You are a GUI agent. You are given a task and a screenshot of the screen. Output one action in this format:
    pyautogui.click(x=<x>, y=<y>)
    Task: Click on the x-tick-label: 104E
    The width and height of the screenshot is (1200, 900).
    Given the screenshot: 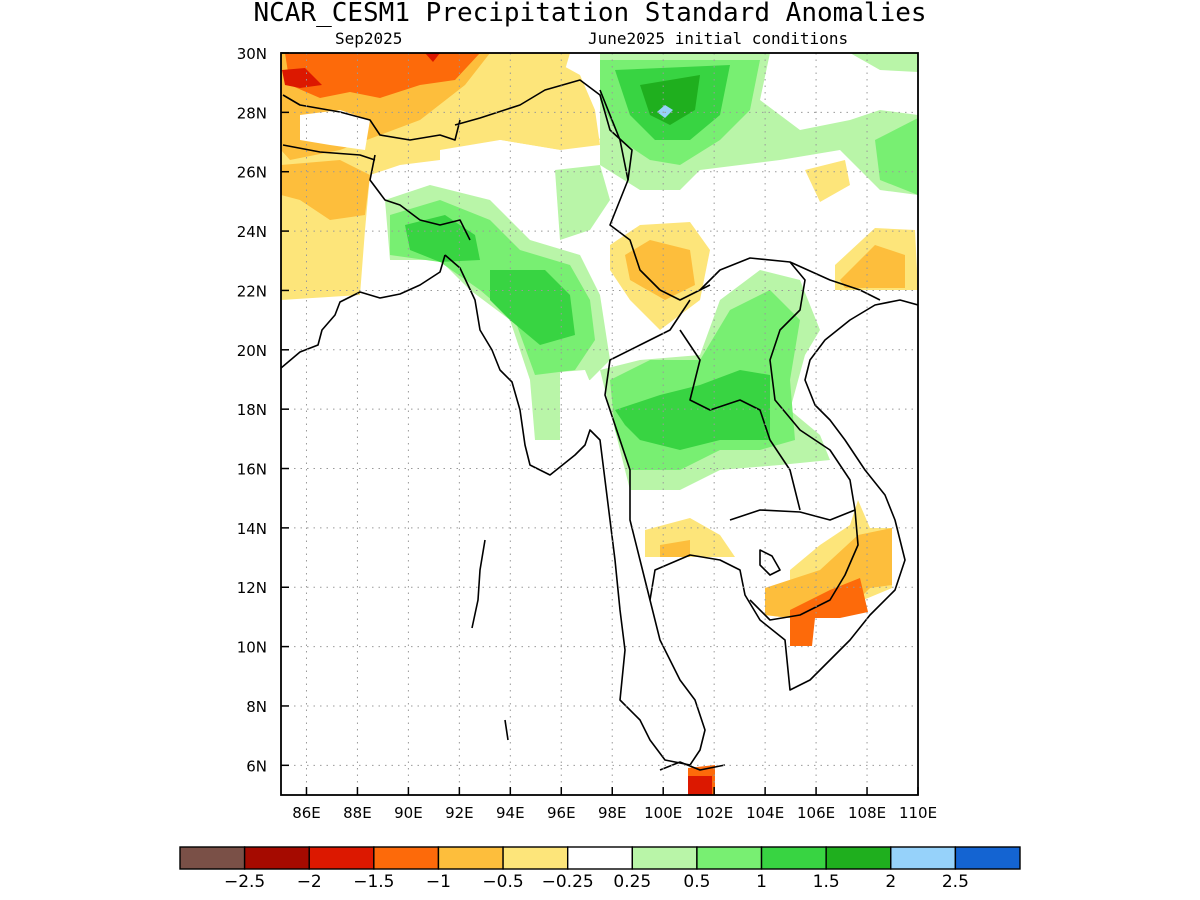 What is the action you would take?
    pyautogui.click(x=765, y=813)
    